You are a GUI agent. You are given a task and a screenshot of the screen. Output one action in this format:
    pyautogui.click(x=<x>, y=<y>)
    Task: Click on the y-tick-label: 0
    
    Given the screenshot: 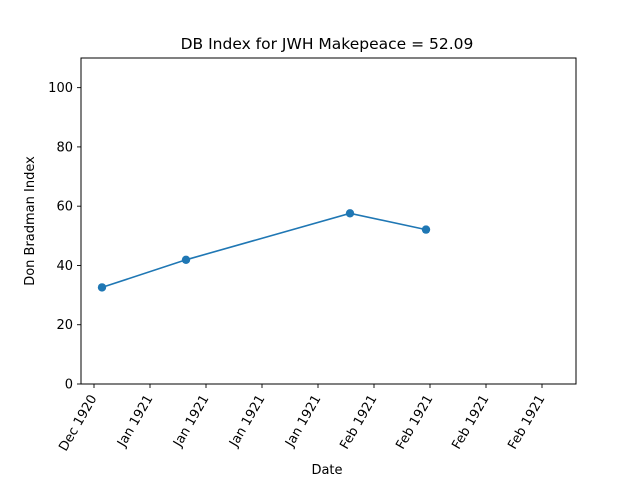 What is the action you would take?
    pyautogui.click(x=69, y=385)
    